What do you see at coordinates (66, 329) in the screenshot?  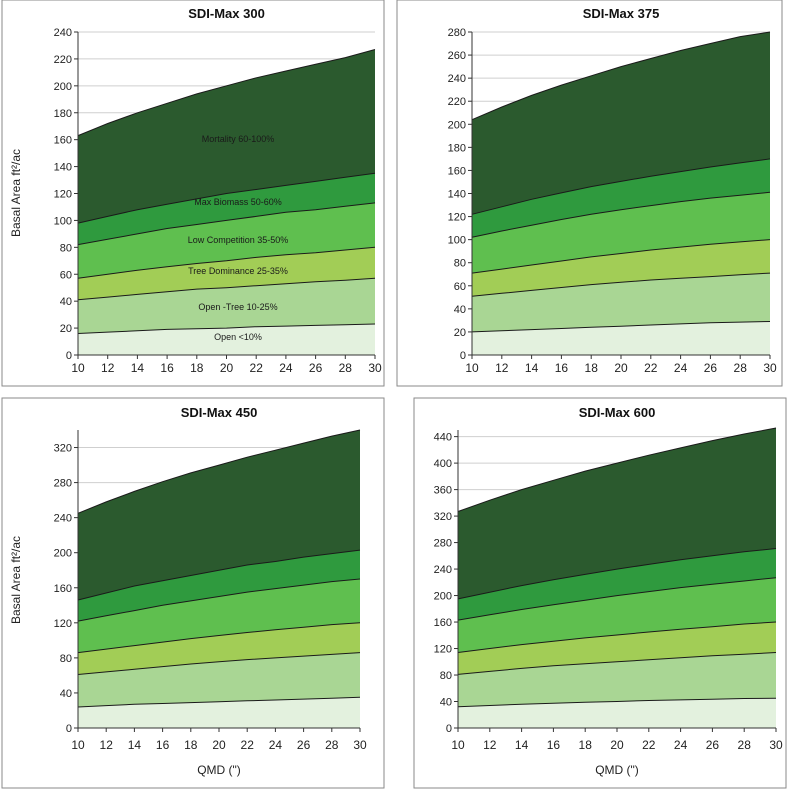 I see `y-tick-label: 20` at bounding box center [66, 329].